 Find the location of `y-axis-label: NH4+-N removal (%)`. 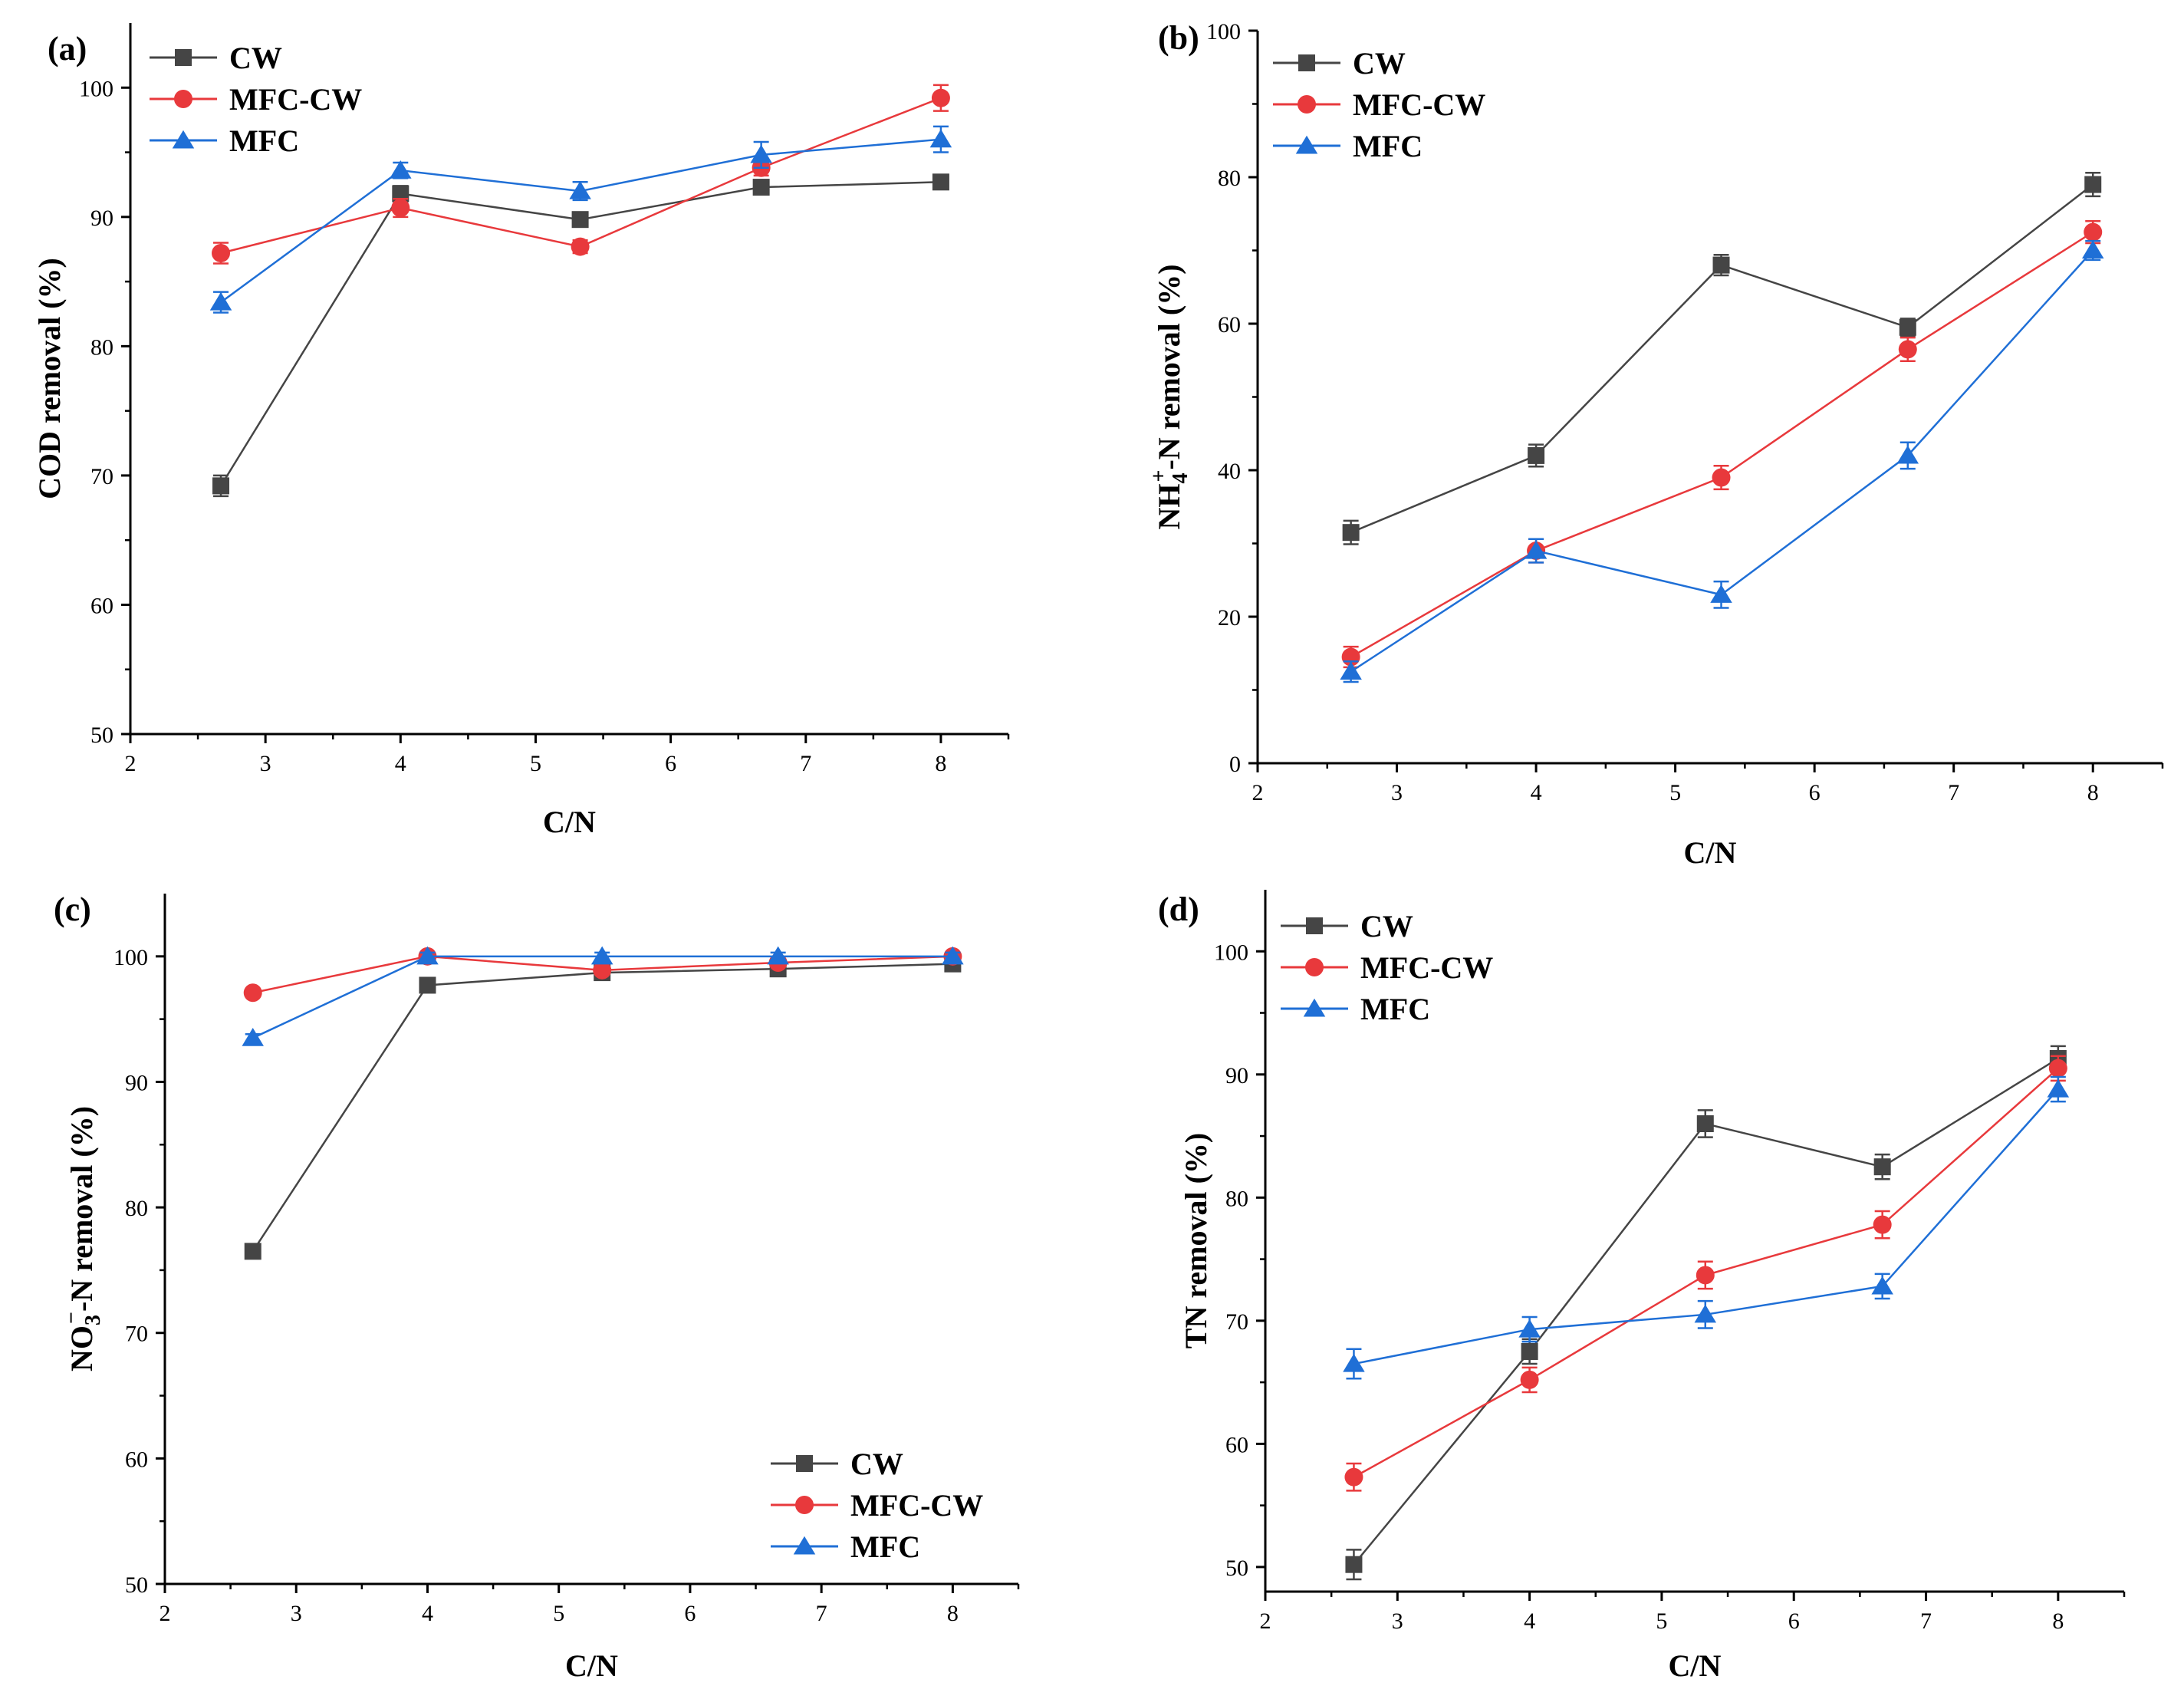

y-axis-label: NH4+-N removal (%) is located at coordinates (1169, 396).